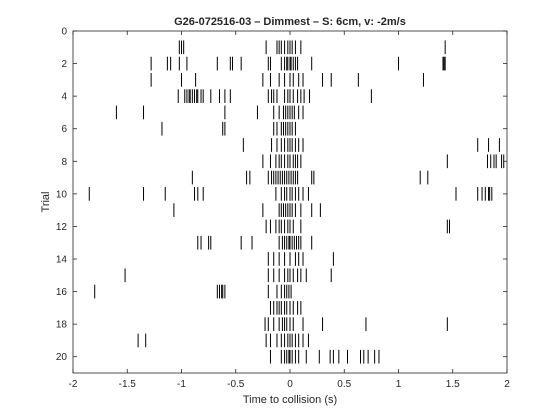 The width and height of the screenshot is (560, 420). Describe the element at coordinates (62, 357) in the screenshot. I see `y-tick-label: 20` at that location.